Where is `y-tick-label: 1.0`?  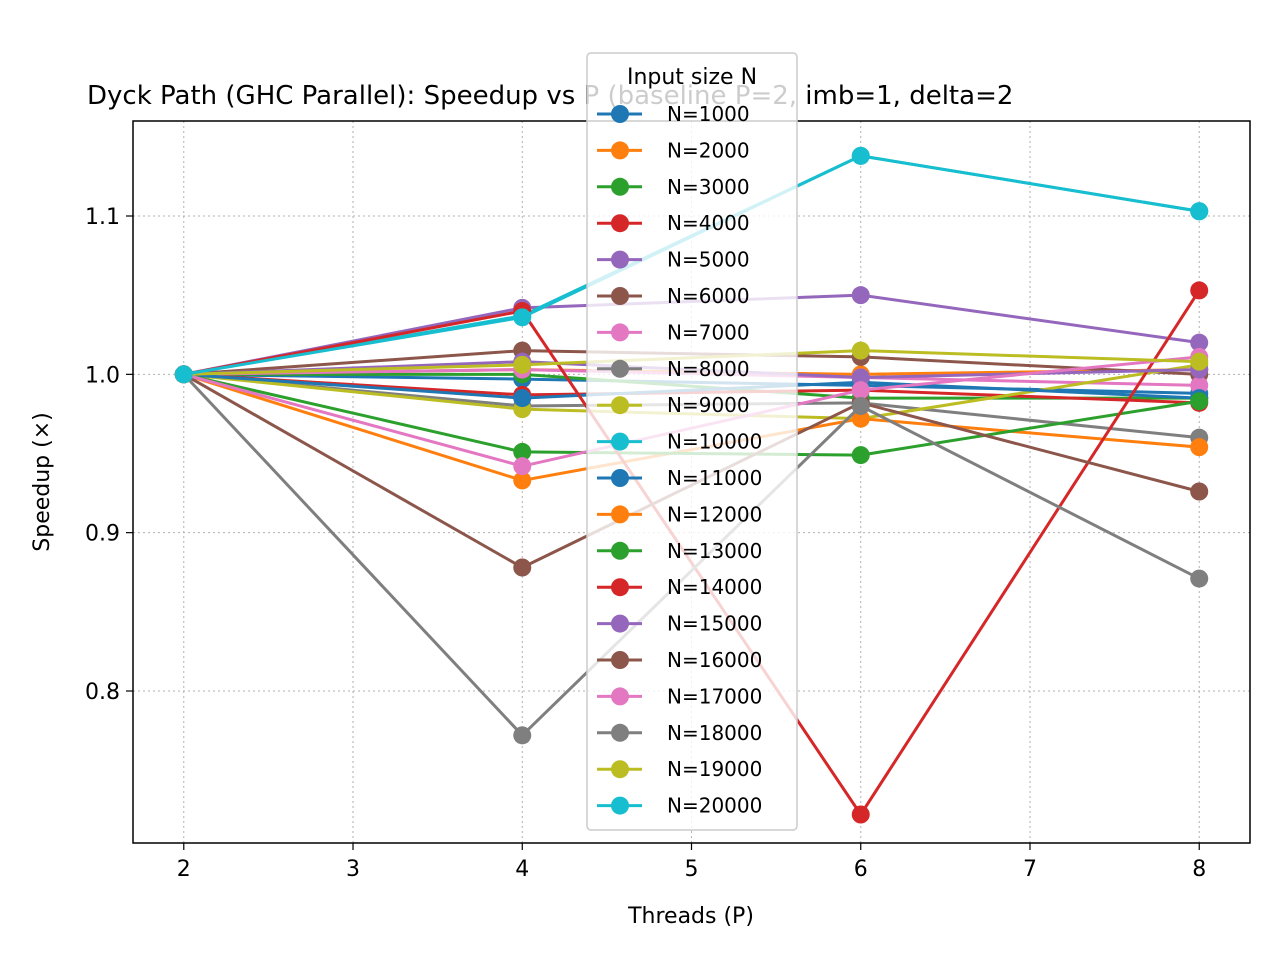
y-tick-label: 1.0 is located at coordinates (102, 375).